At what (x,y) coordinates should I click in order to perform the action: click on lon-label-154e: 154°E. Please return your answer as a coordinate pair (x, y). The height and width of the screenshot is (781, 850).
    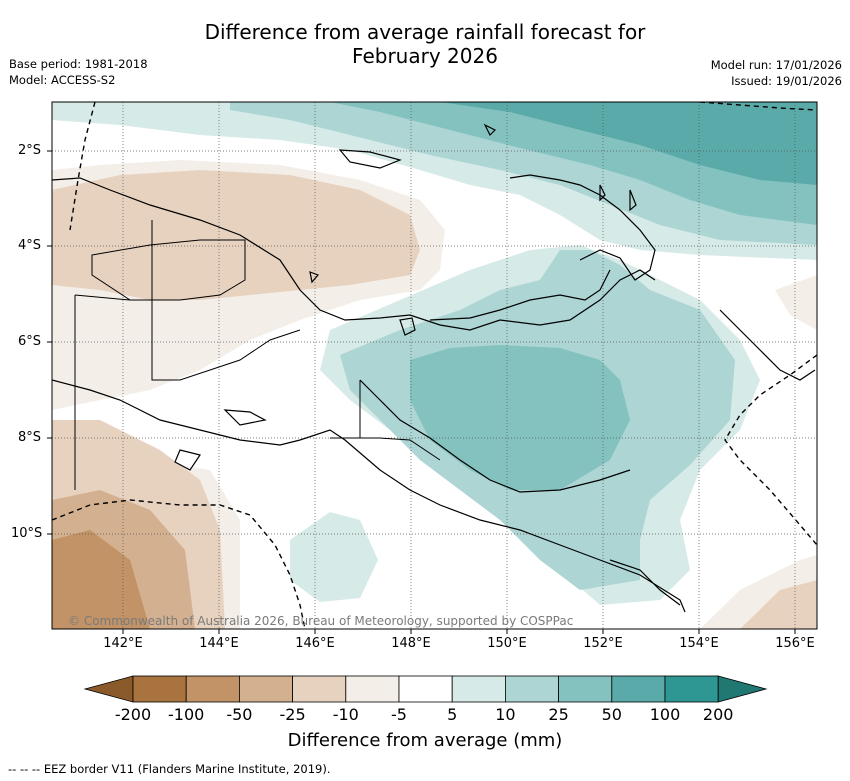
    Looking at the image, I should click on (699, 643).